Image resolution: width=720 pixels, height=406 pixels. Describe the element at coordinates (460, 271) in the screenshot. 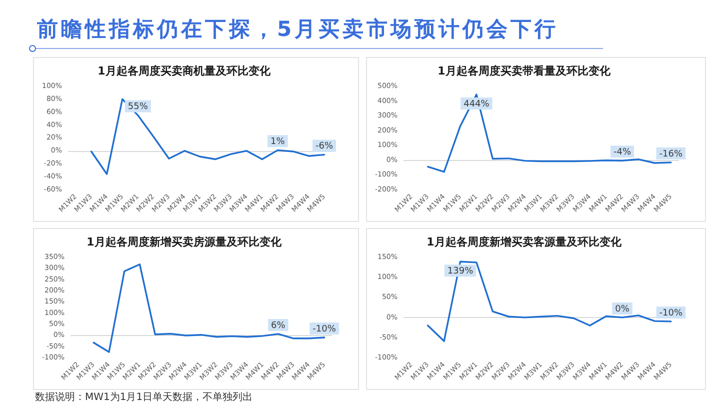

I see `data-label: 139%` at that location.